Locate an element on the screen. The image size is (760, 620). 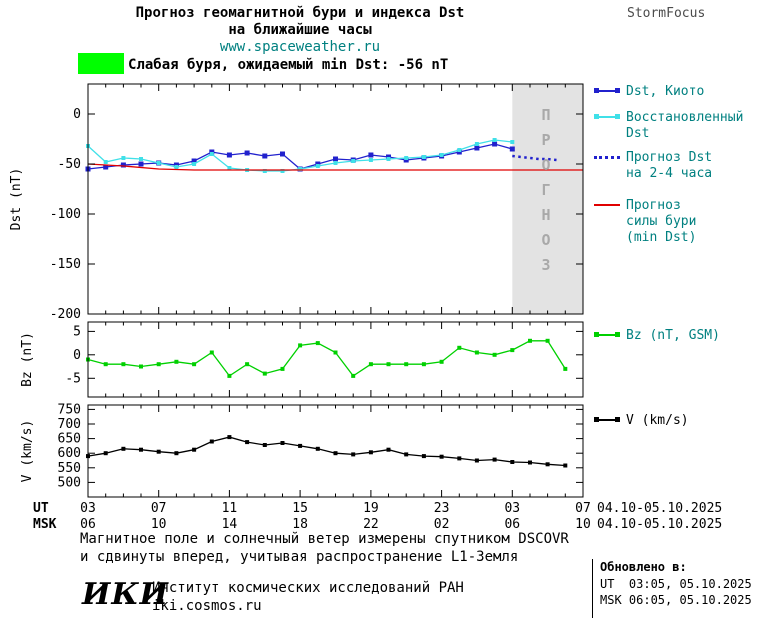
legend-v: V (km/s) is located at coordinates (641, 421).